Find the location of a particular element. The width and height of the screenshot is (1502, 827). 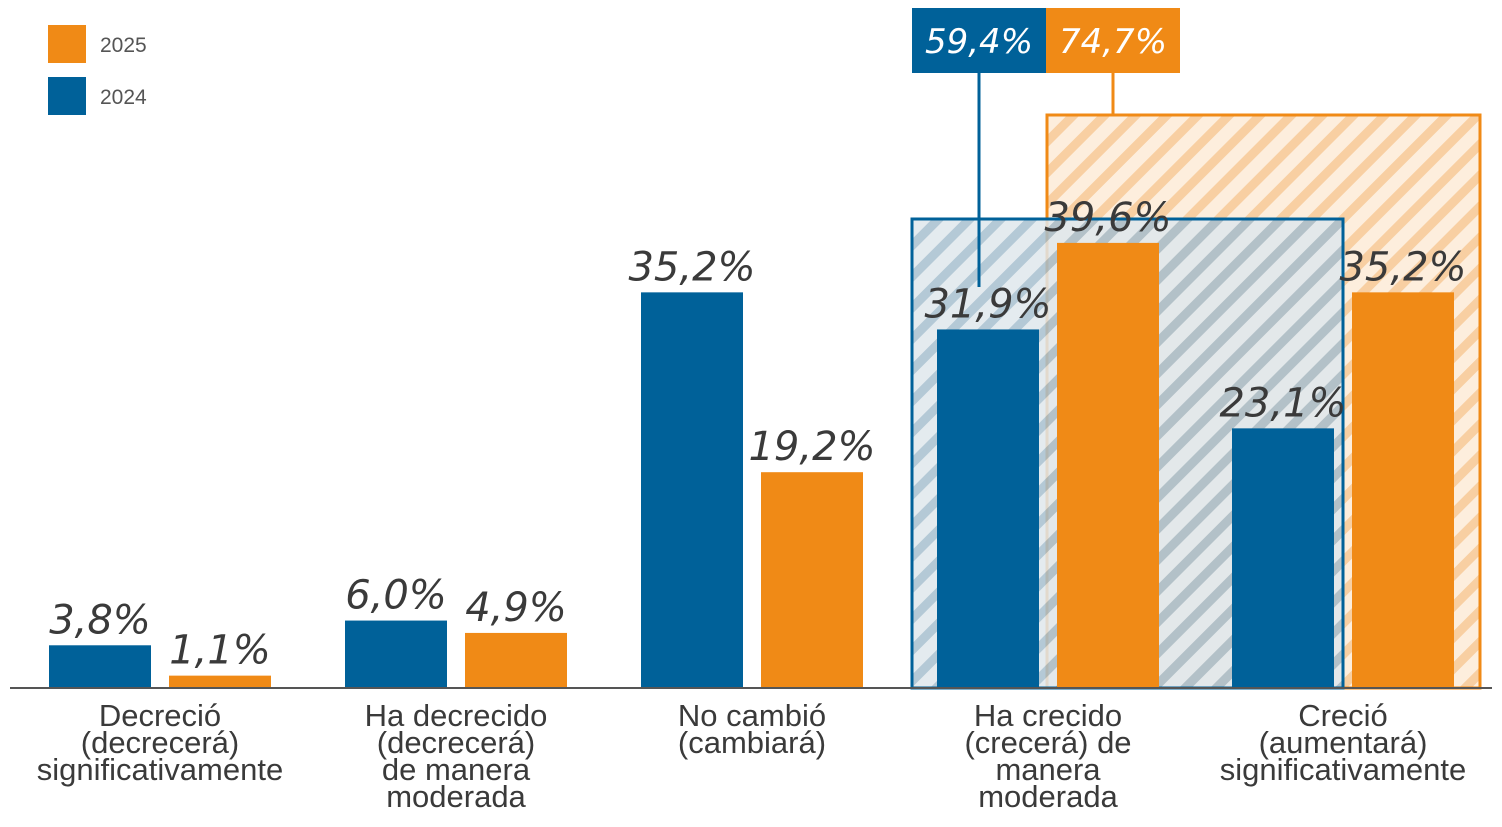

category-label-1-line-3: moderada is located at coordinates (456, 796).